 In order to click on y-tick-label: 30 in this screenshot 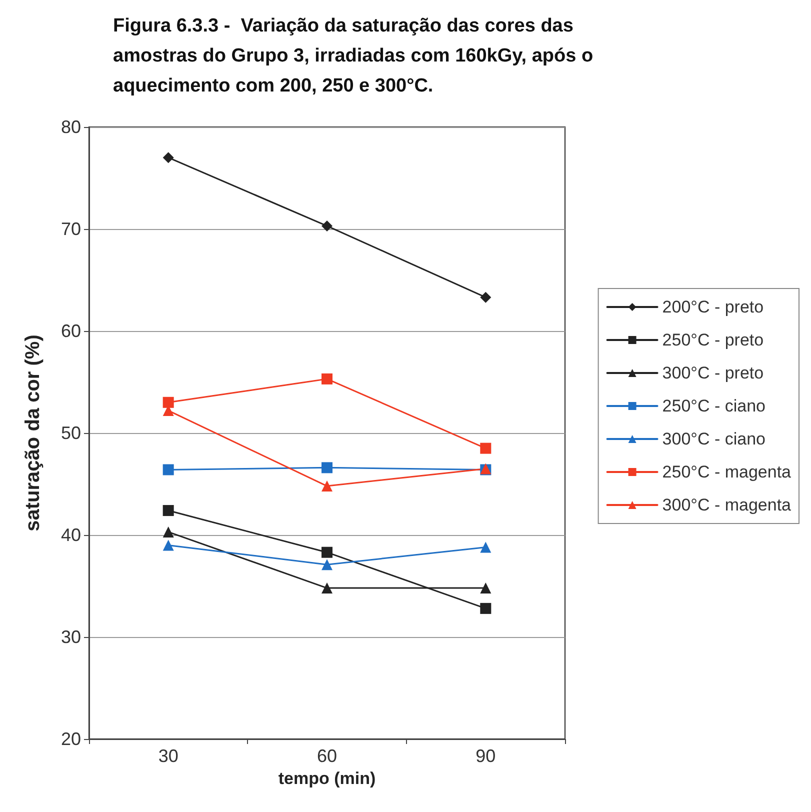, I will do `click(70, 637)`.